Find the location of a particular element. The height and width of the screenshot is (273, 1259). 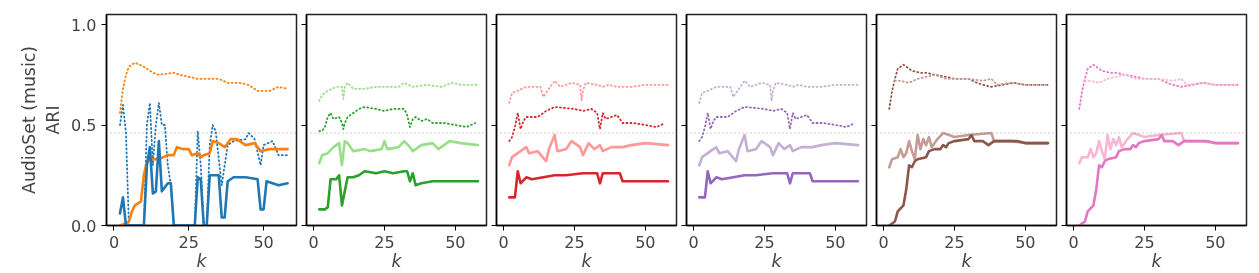

y-tick-label: 1.0 is located at coordinates (84, 25).